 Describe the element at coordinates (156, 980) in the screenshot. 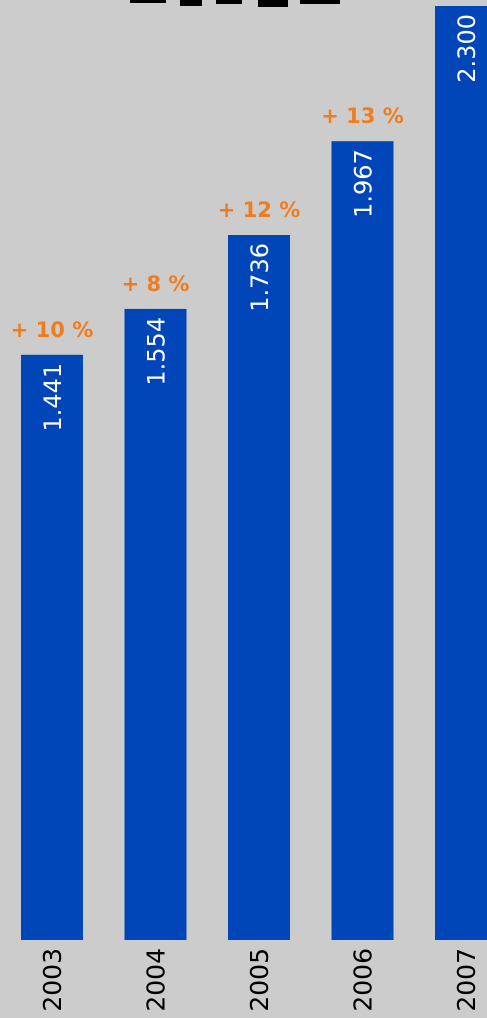

I see `category-label-2004: 2004` at that location.